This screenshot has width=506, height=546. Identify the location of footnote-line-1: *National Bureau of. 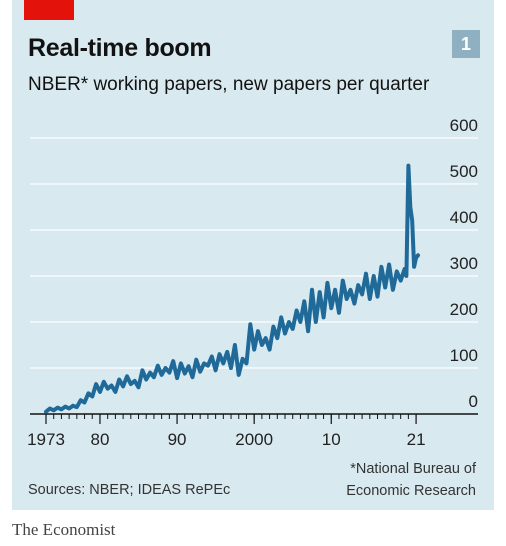
(413, 469).